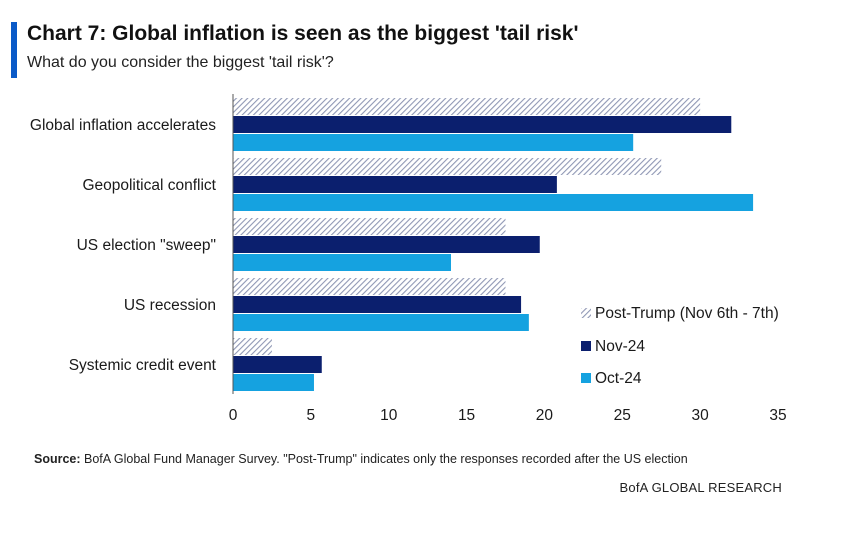 The height and width of the screenshot is (540, 852). Describe the element at coordinates (143, 365) in the screenshot. I see `category-label-4: Systemic credit event` at that location.